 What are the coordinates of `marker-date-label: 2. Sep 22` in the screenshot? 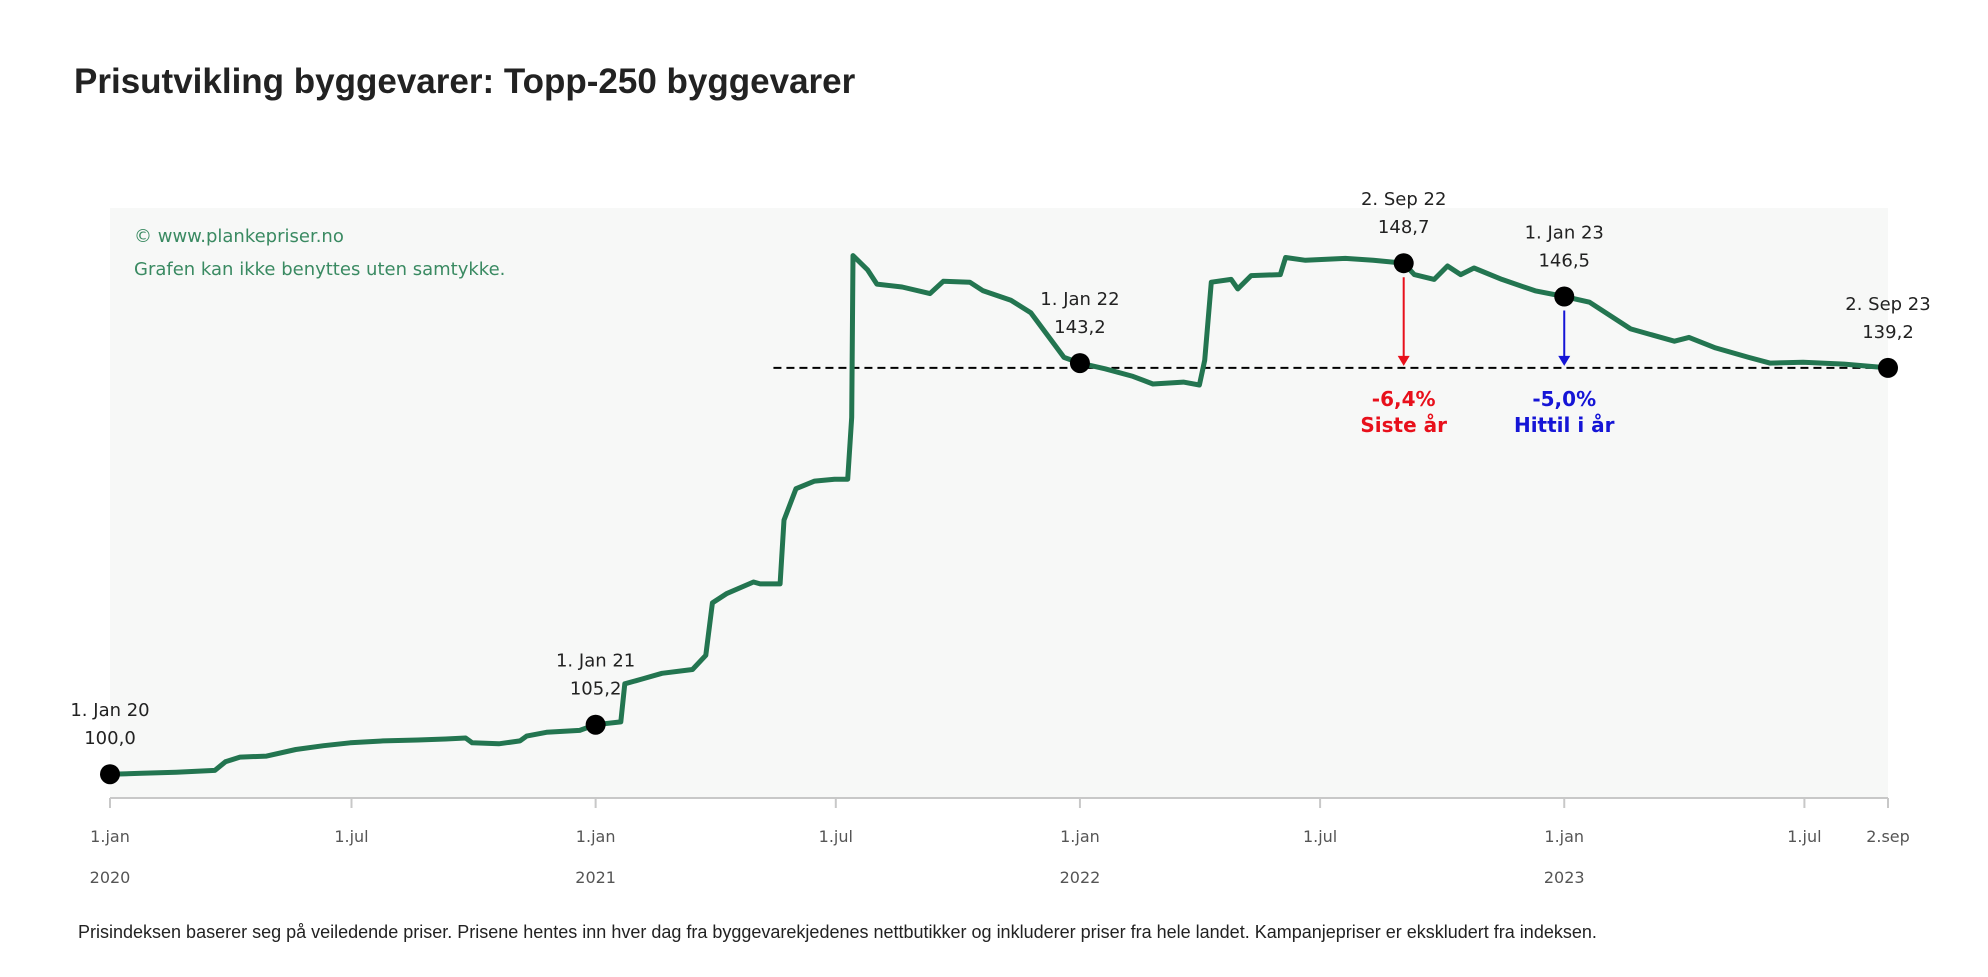 It's located at (1403, 199).